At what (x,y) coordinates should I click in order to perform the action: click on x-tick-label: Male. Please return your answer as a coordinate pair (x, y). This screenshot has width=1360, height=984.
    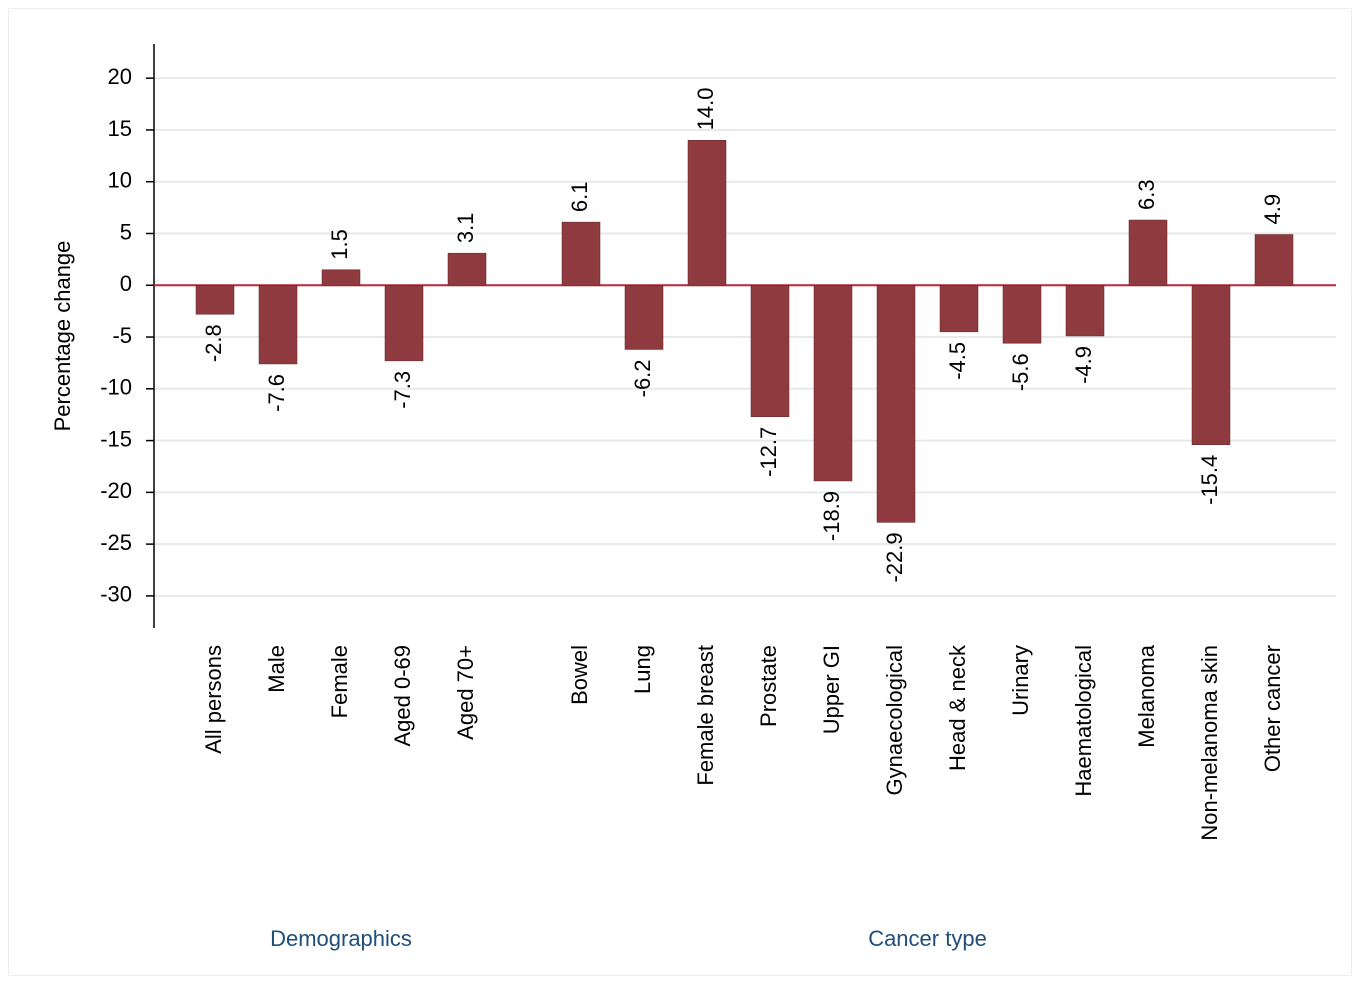
    Looking at the image, I should click on (276, 669).